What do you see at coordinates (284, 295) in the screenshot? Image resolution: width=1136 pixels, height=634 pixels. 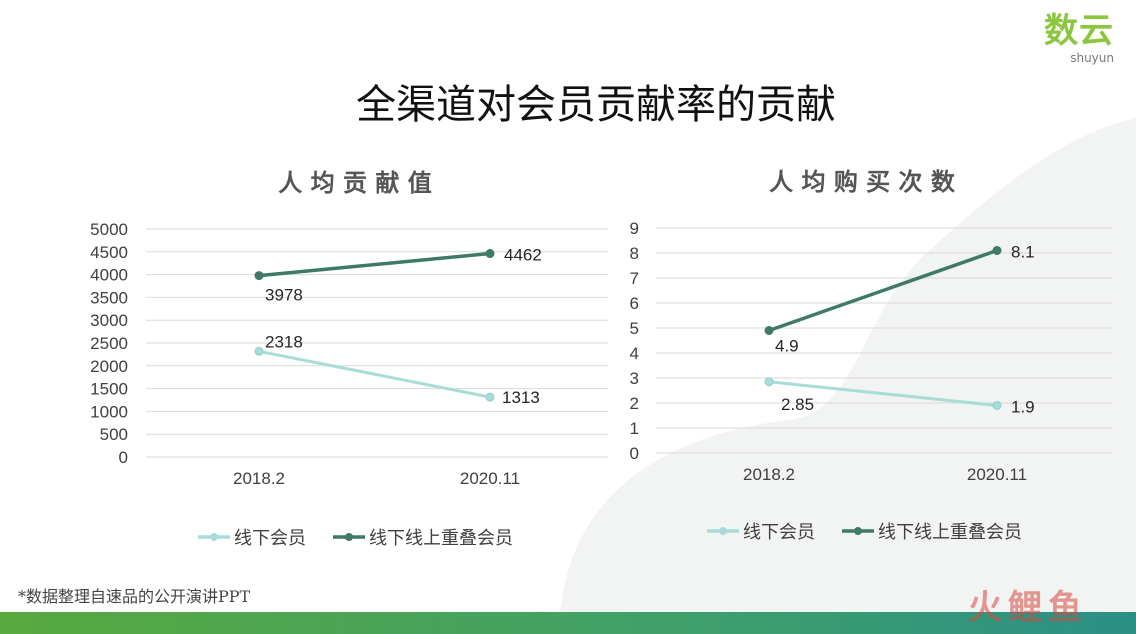 I see `data-label: 3978` at bounding box center [284, 295].